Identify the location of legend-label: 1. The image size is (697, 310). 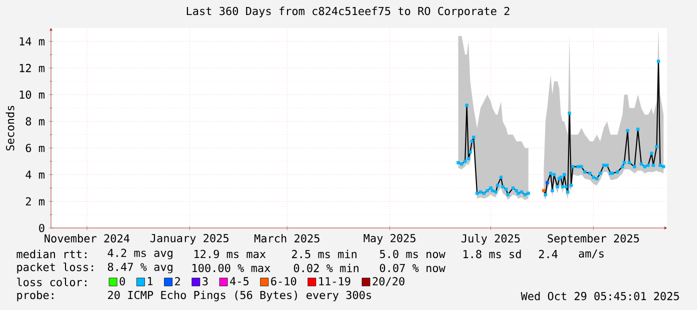
(150, 281).